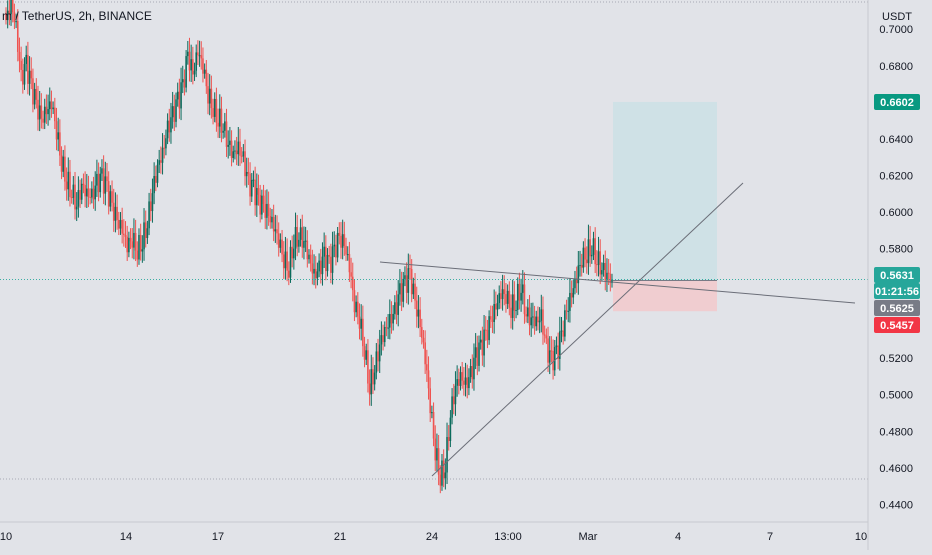 This screenshot has width=932, height=555. I want to click on x-tick-label: 14, so click(126, 537).